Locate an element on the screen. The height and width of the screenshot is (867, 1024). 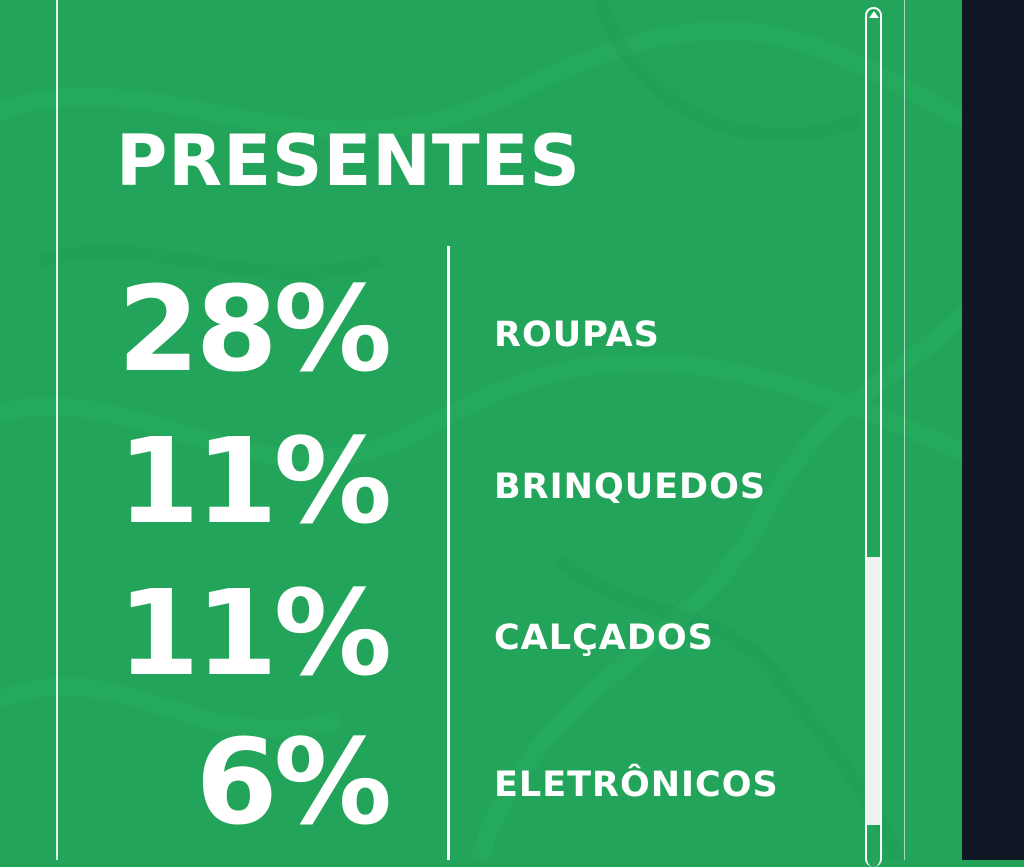
scrollbar-track is located at coordinates (873, 437).